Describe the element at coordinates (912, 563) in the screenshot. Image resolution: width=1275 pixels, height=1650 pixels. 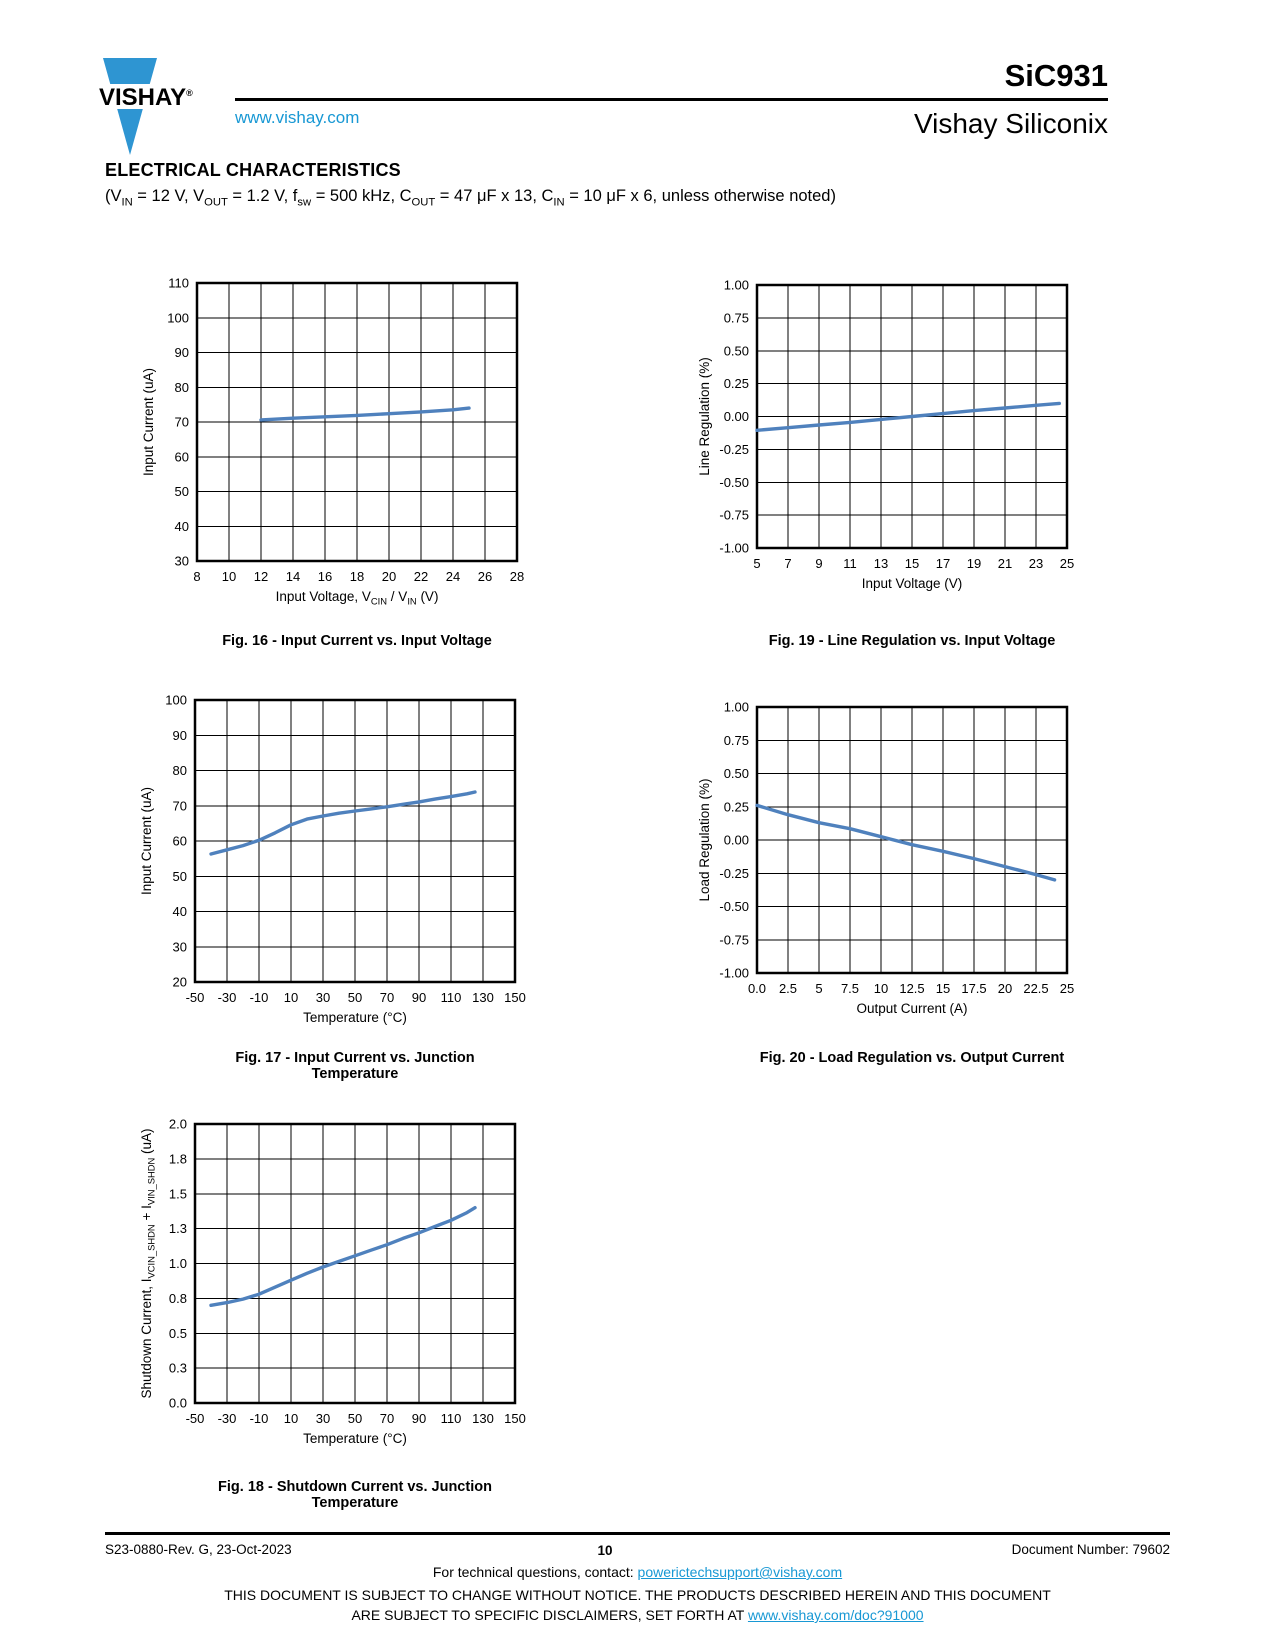
I see `svg-text: 15` at that location.